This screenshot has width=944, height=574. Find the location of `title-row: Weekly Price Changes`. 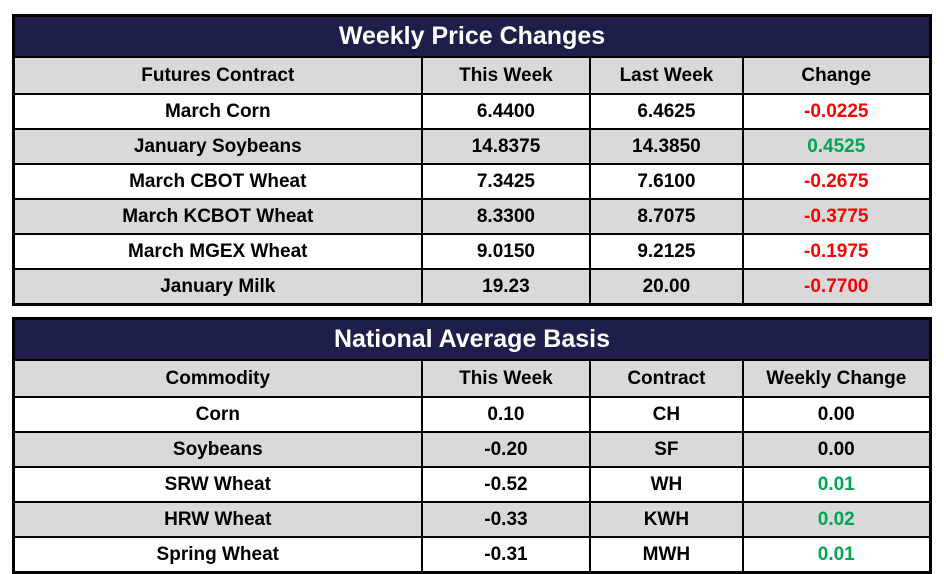

title-row: Weekly Price Changes is located at coordinates (472, 36).